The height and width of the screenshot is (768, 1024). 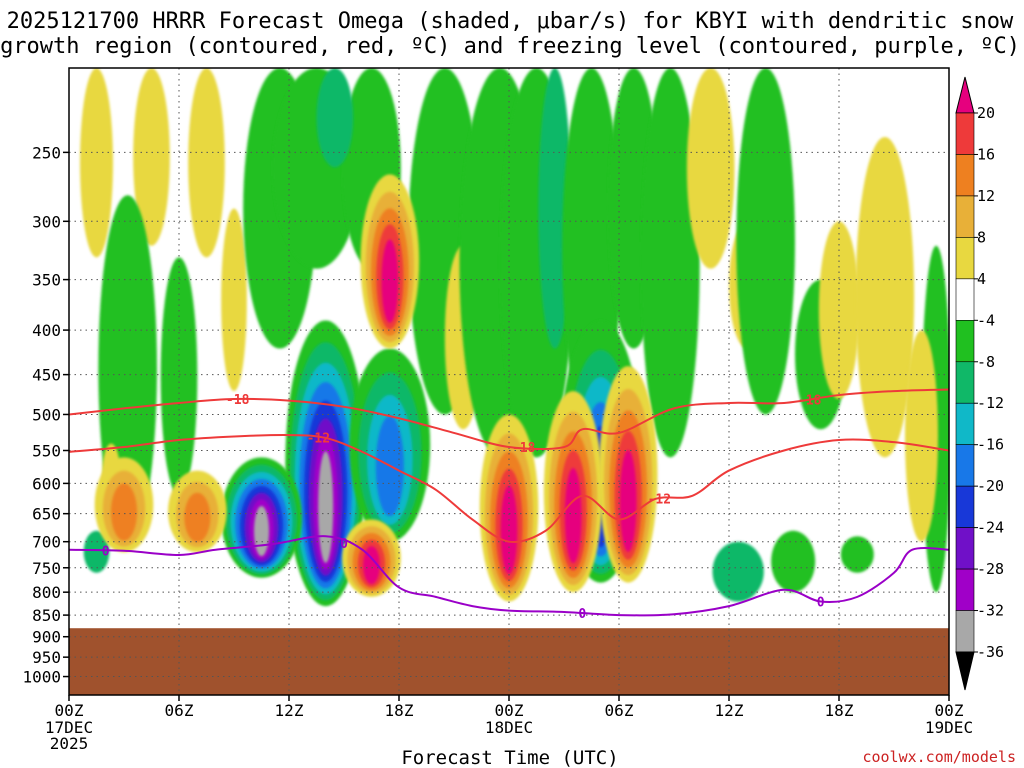 I want to click on x-tick-label-42: 18Z, so click(x=839, y=710).